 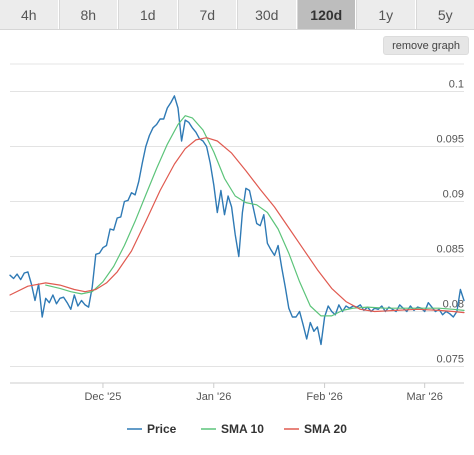 I want to click on y-tick-label: 0.075, so click(x=450, y=360).